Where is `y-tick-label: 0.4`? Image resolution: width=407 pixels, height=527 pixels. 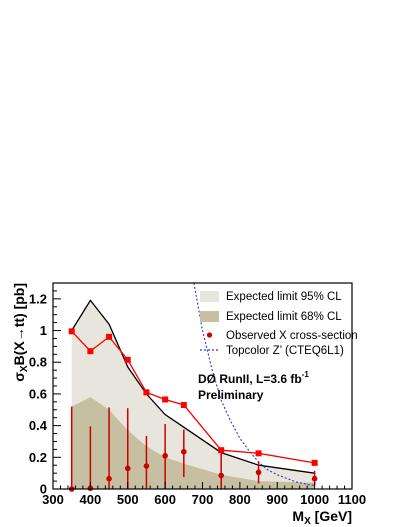
y-tick-label: 0.4 is located at coordinates (38, 425).